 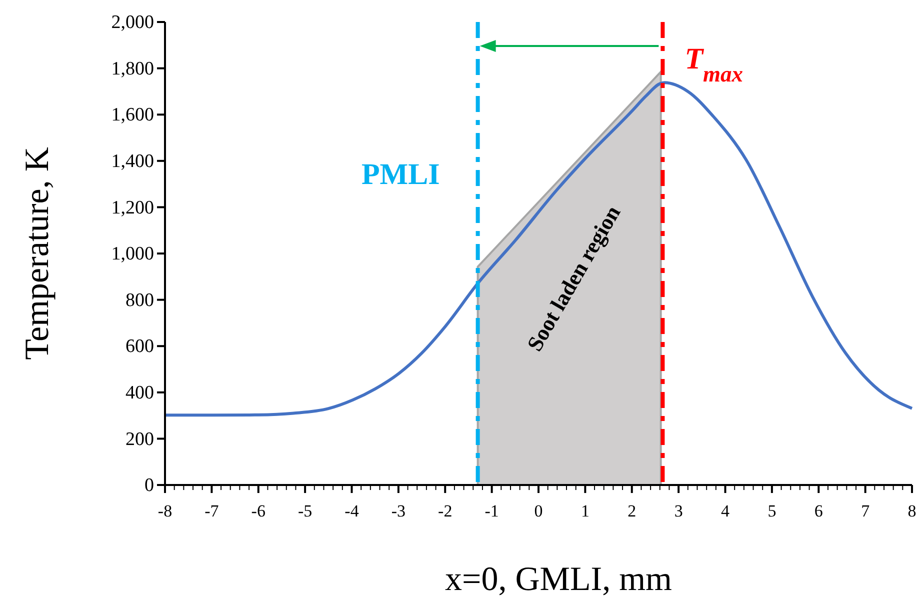 I want to click on y-tick-label: 200, so click(x=140, y=439).